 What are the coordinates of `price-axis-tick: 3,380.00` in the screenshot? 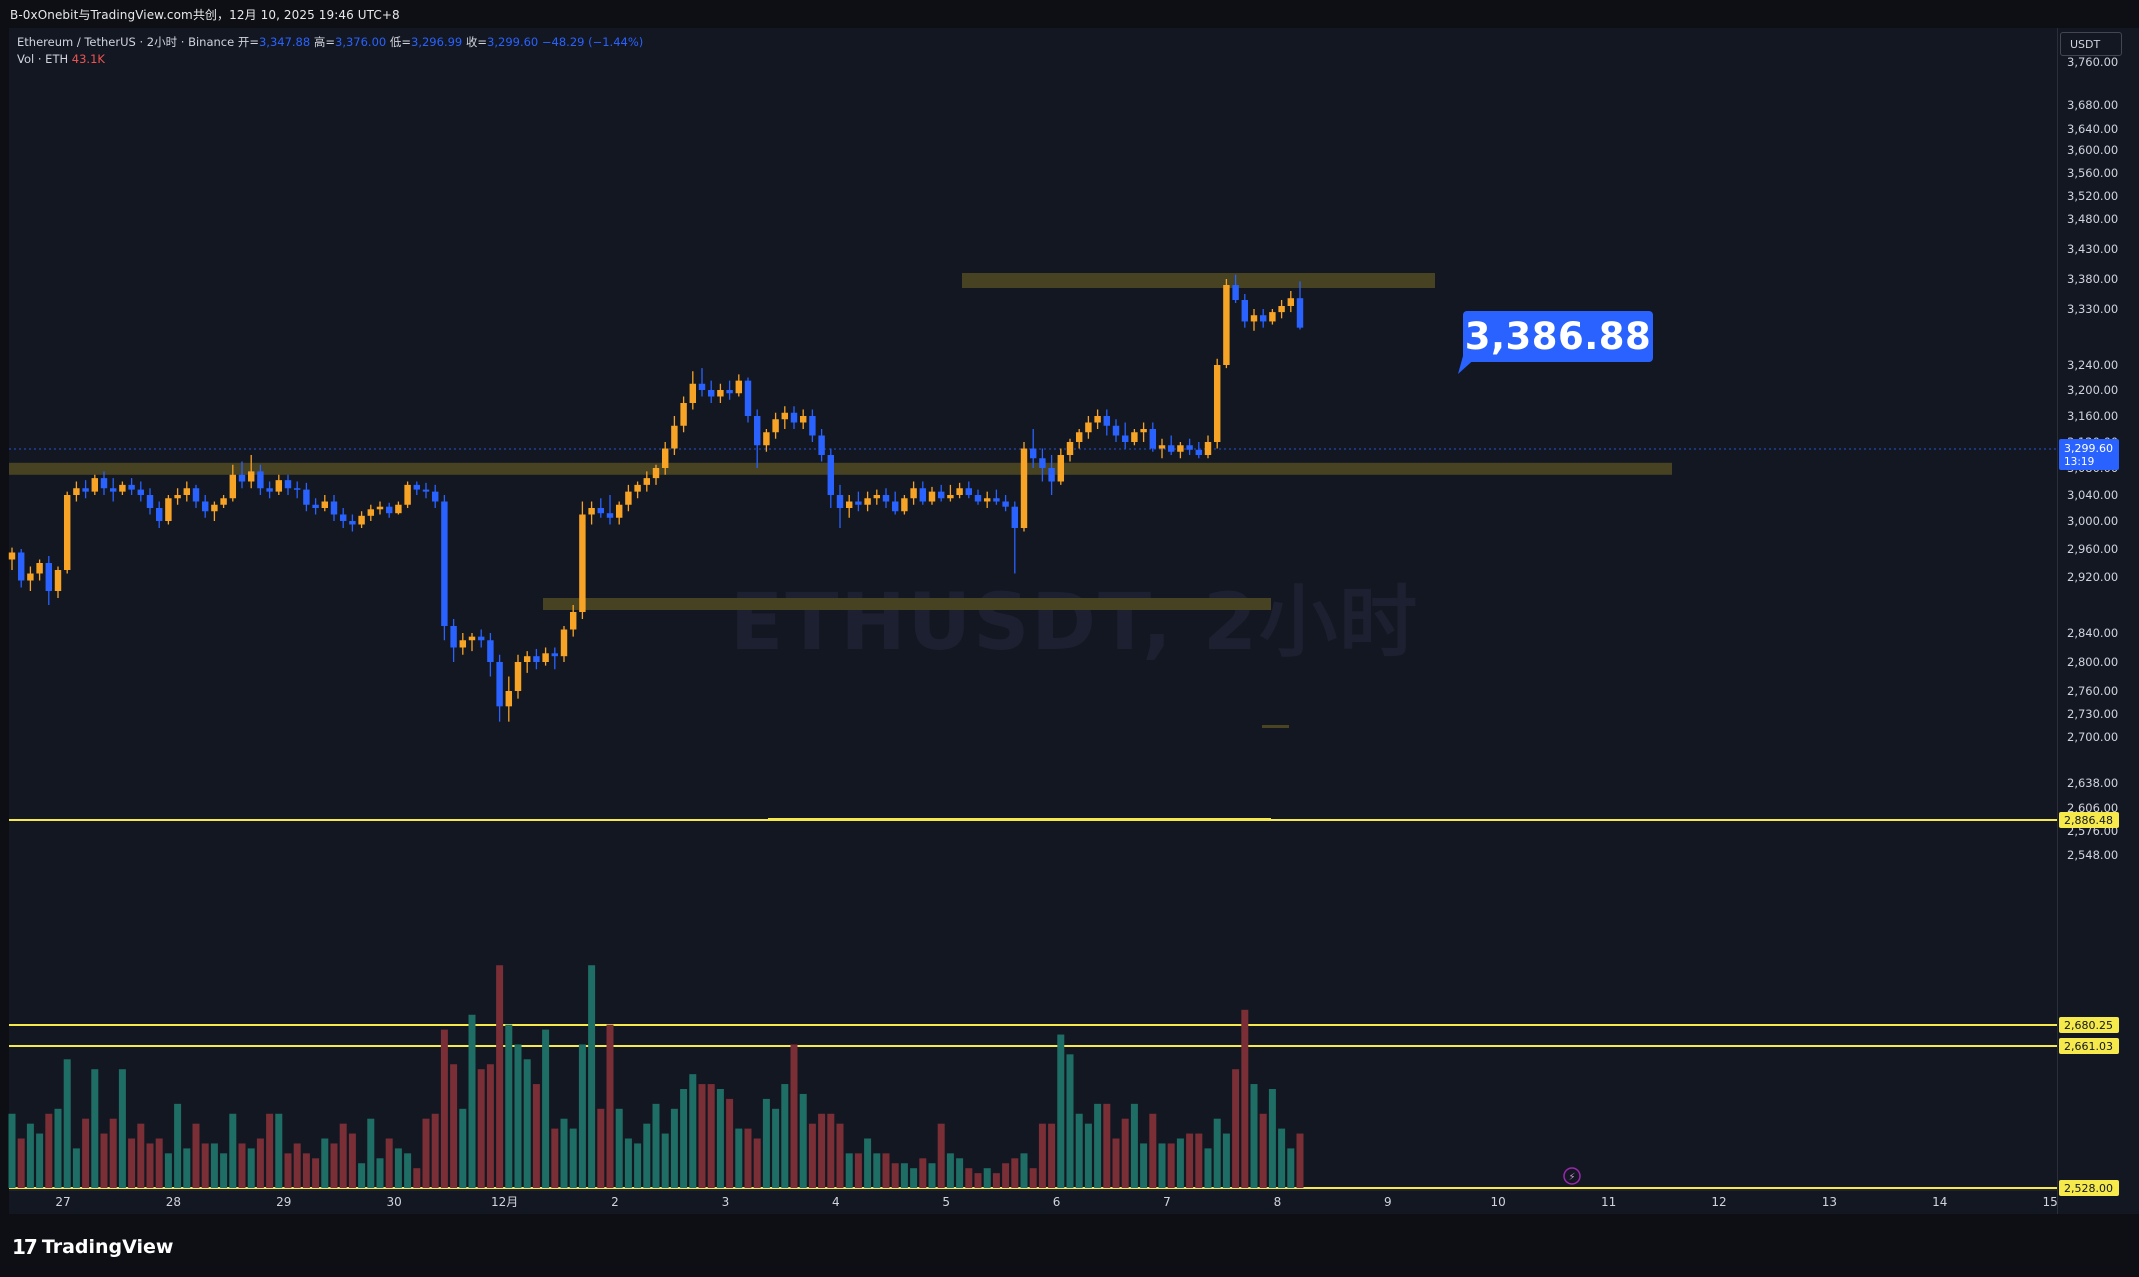 It's located at (2092, 279).